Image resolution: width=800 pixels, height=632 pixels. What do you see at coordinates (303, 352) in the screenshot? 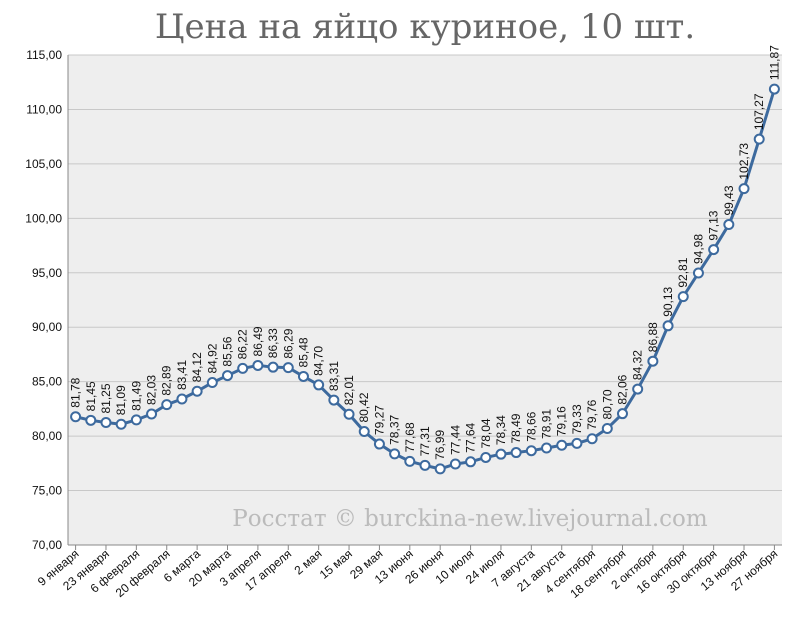
I see `data-label: 85,48` at bounding box center [303, 352].